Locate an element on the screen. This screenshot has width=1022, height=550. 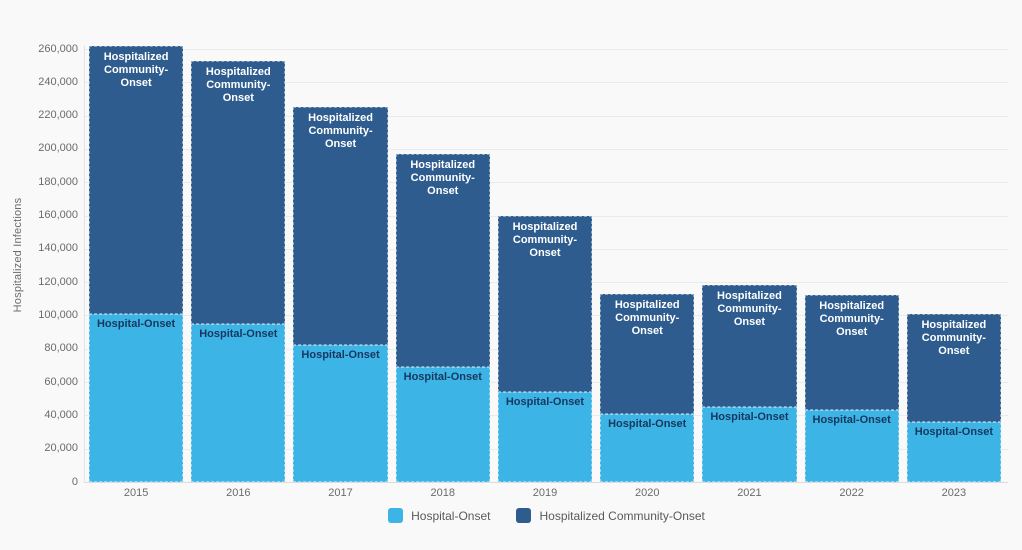
bar-2020-hospital-onset: Hospital-Onset is located at coordinates (647, 447).